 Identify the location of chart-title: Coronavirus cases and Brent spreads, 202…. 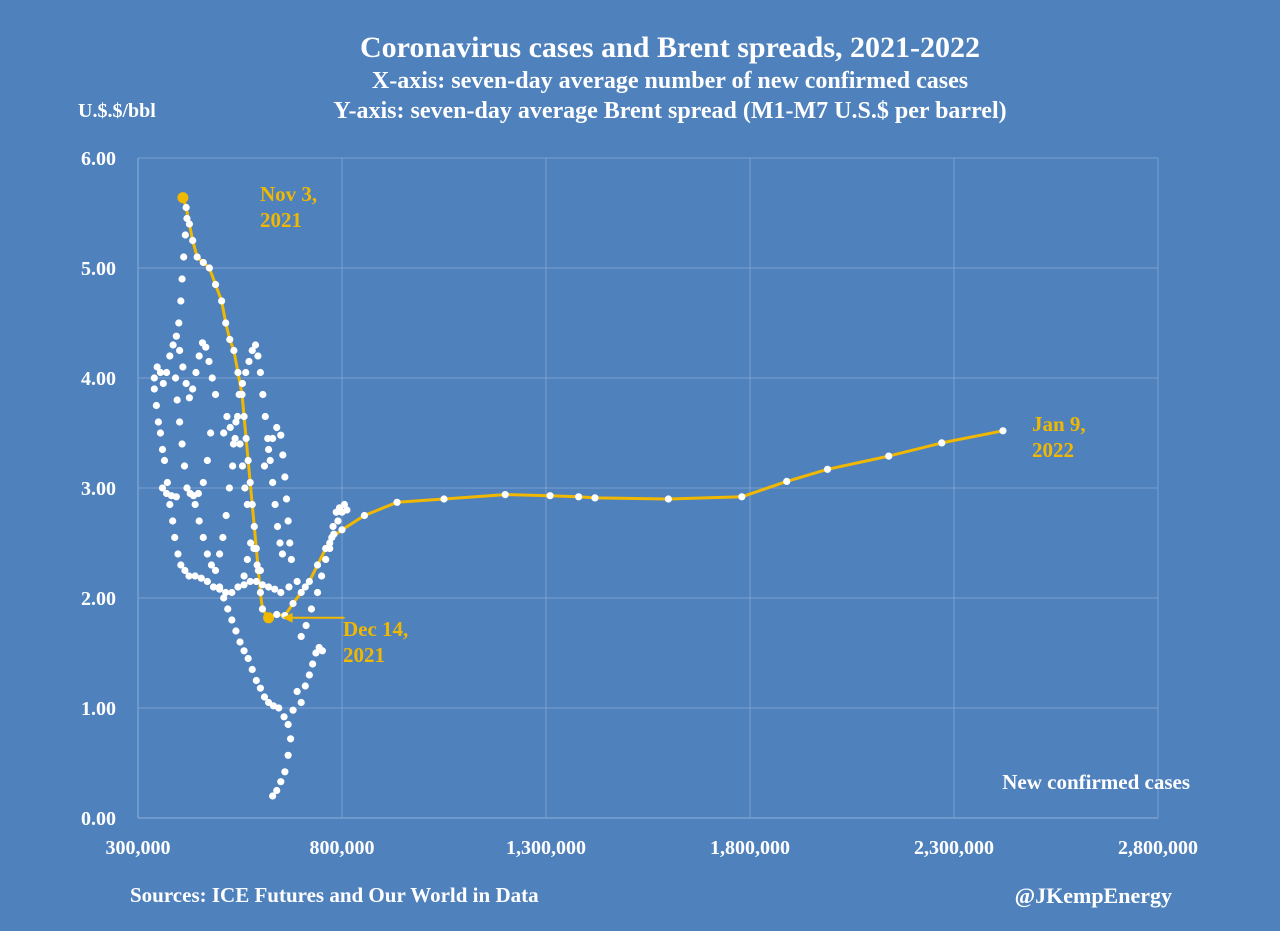
(670, 47).